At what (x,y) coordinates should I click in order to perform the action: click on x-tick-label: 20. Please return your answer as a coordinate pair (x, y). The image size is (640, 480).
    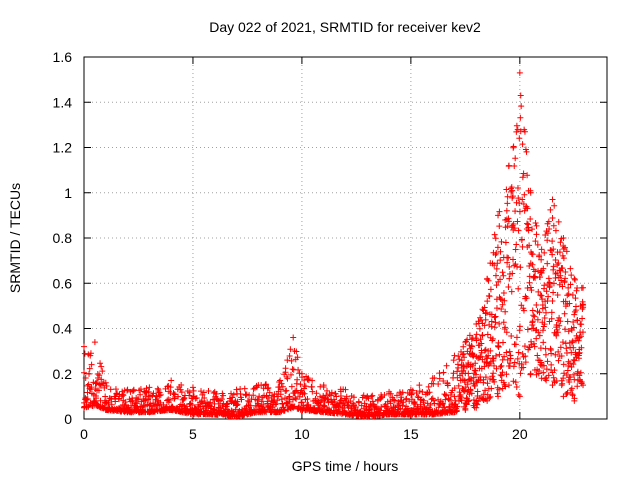
    Looking at the image, I should click on (520, 434).